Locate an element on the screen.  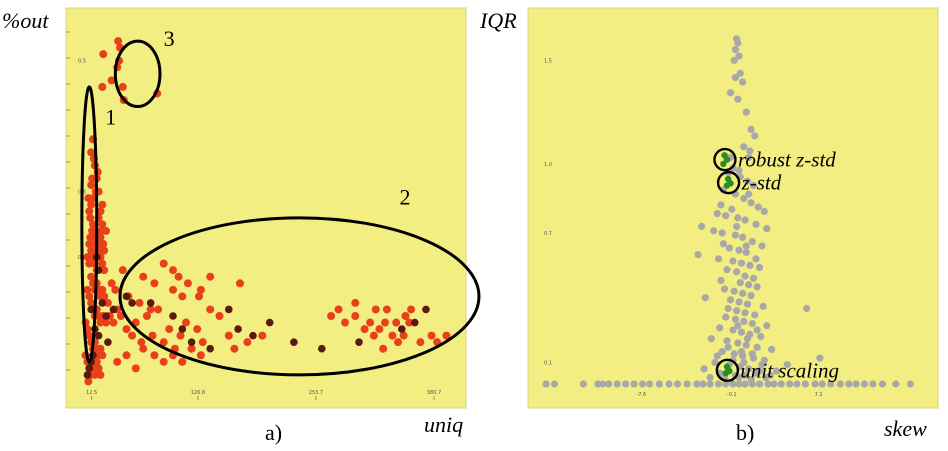
cluster-1-label: 1 is located at coordinates (110, 116).